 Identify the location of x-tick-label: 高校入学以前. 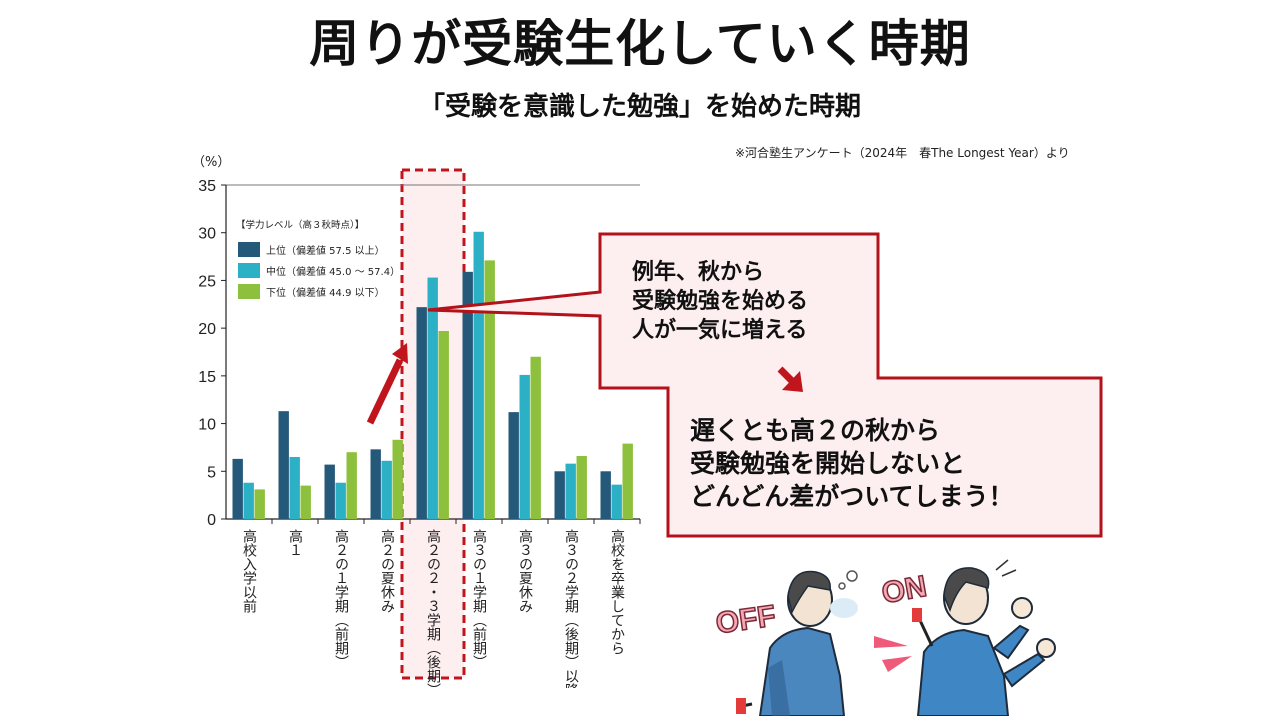
(249, 571).